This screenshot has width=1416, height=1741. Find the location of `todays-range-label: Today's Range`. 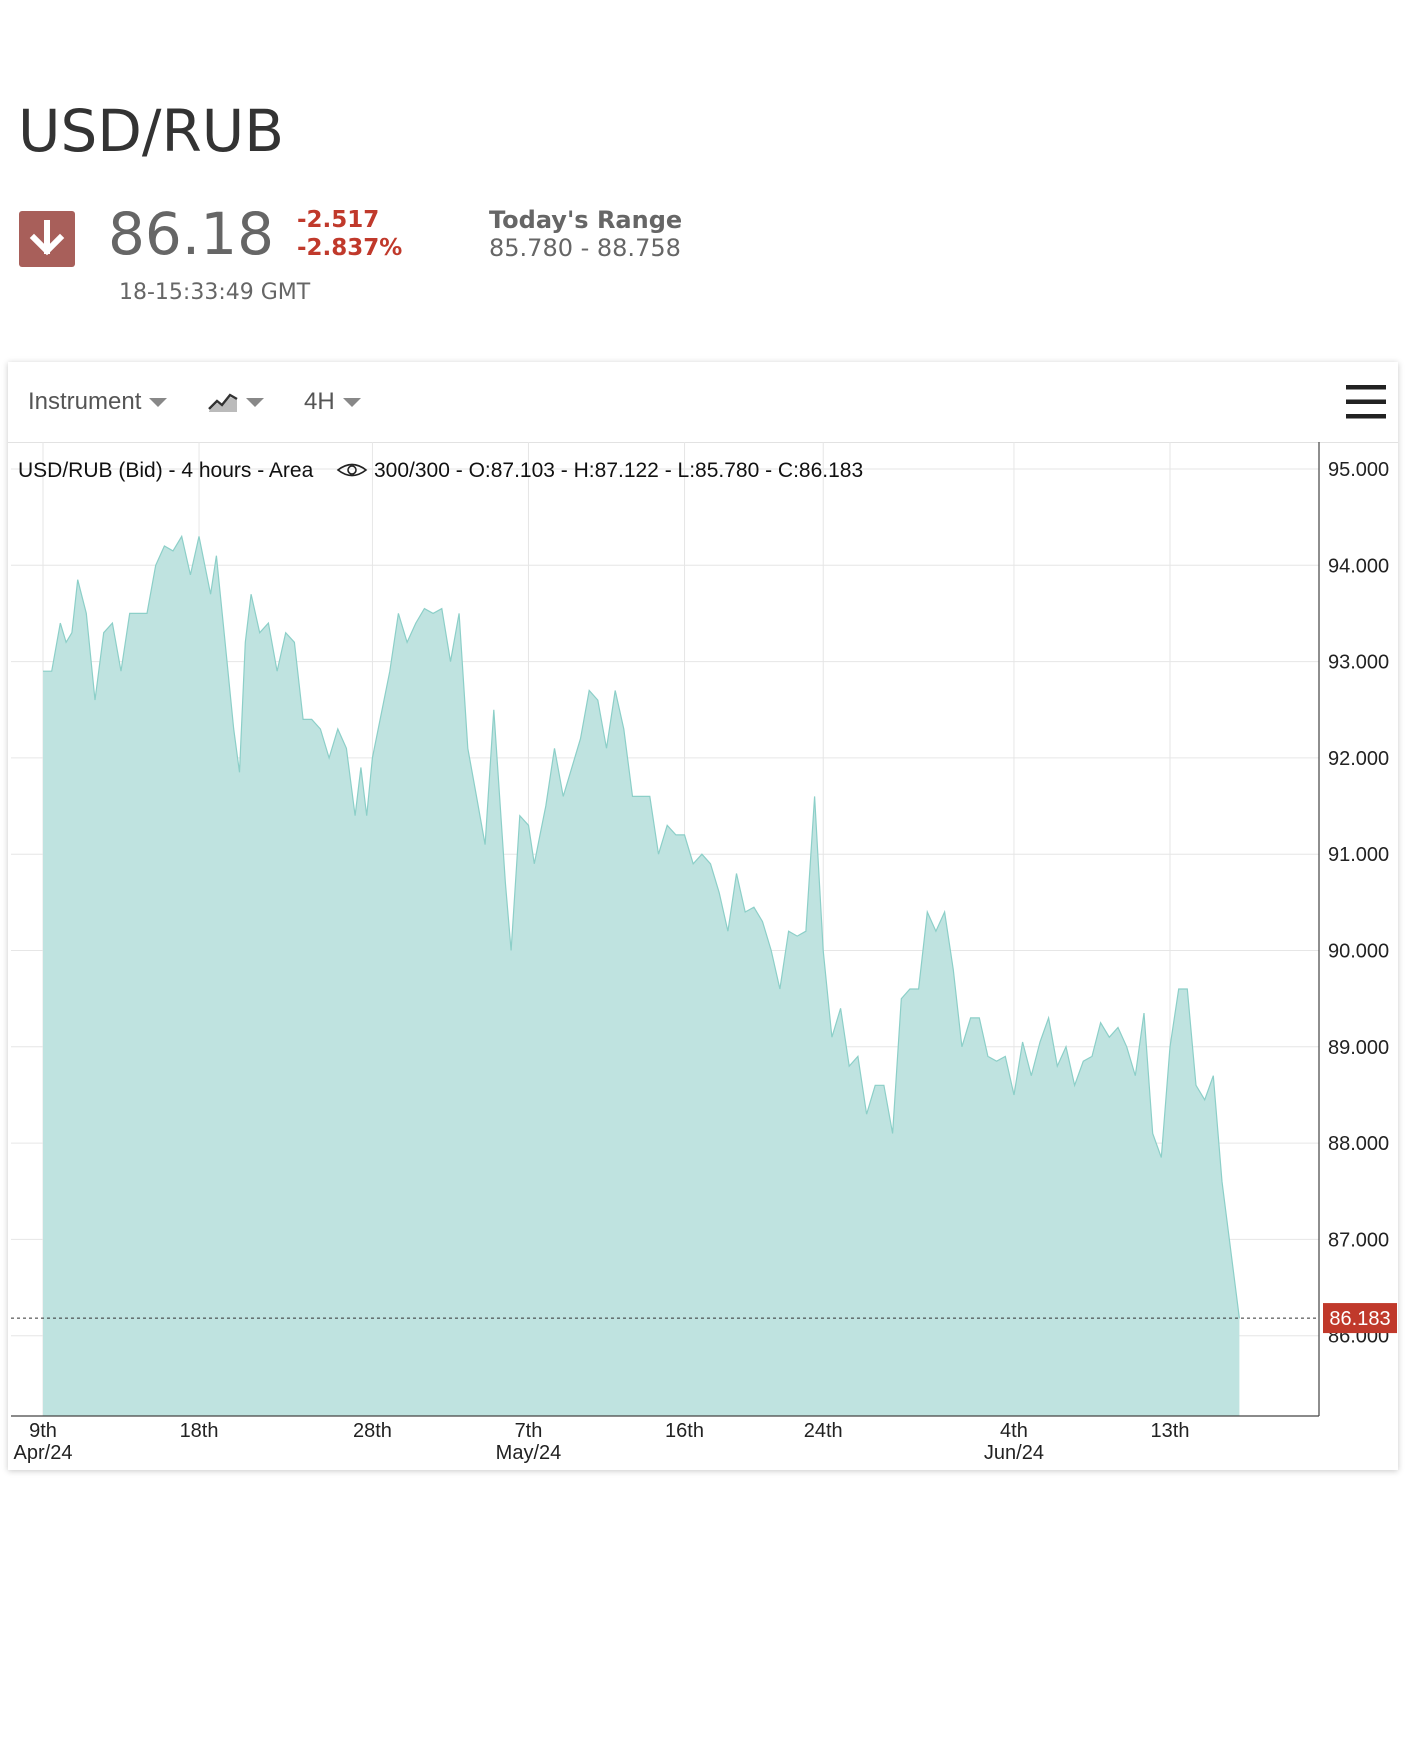

todays-range-label: Today's Range is located at coordinates (586, 220).